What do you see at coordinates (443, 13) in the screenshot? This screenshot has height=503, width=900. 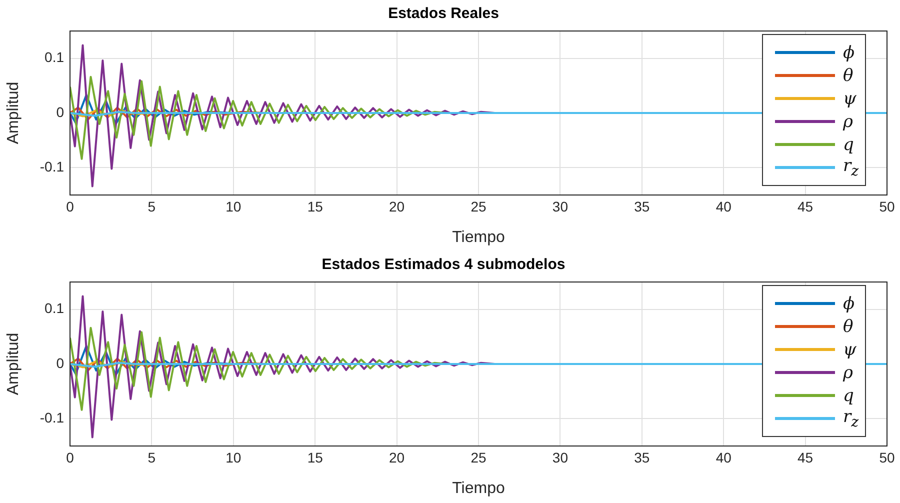 I see `chart-title: Estados Reales` at bounding box center [443, 13].